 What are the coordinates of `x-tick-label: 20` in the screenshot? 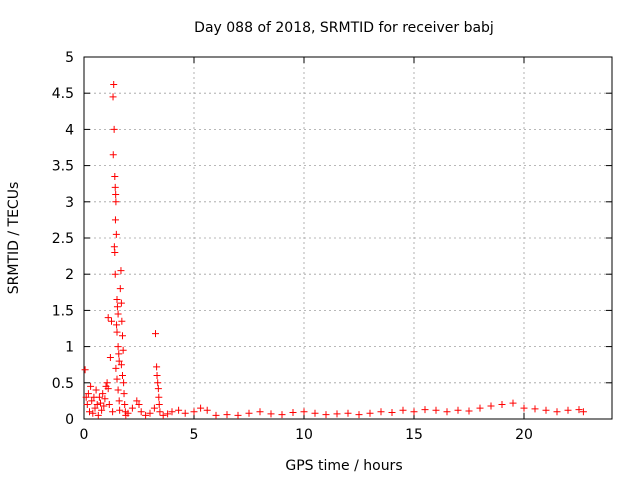 It's located at (524, 435).